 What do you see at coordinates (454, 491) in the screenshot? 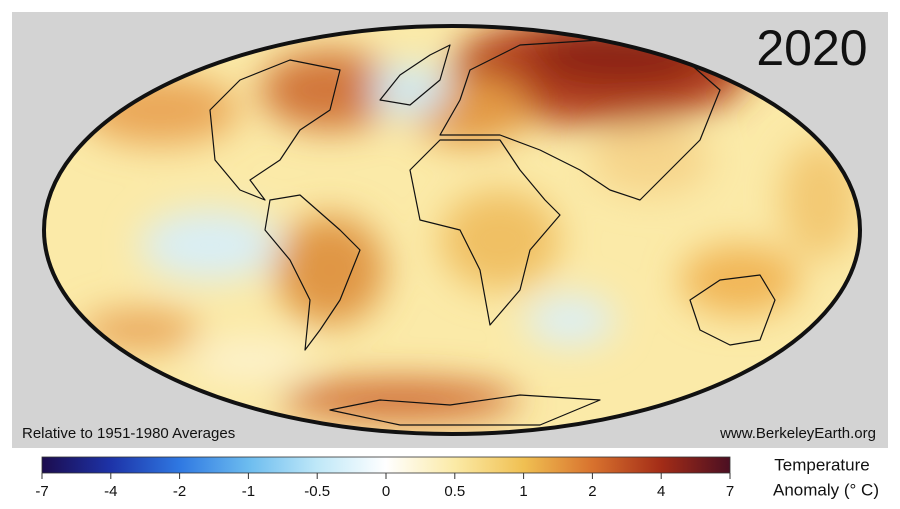
I see `colorbar-tick-label: 0.5` at bounding box center [454, 491].